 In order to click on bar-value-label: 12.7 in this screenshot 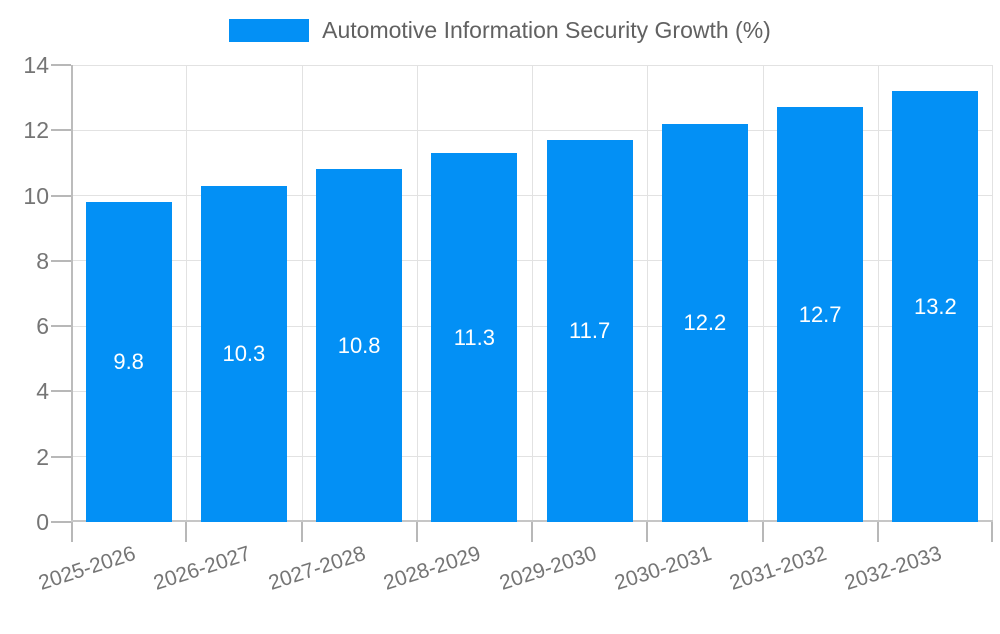, I will do `click(820, 314)`.